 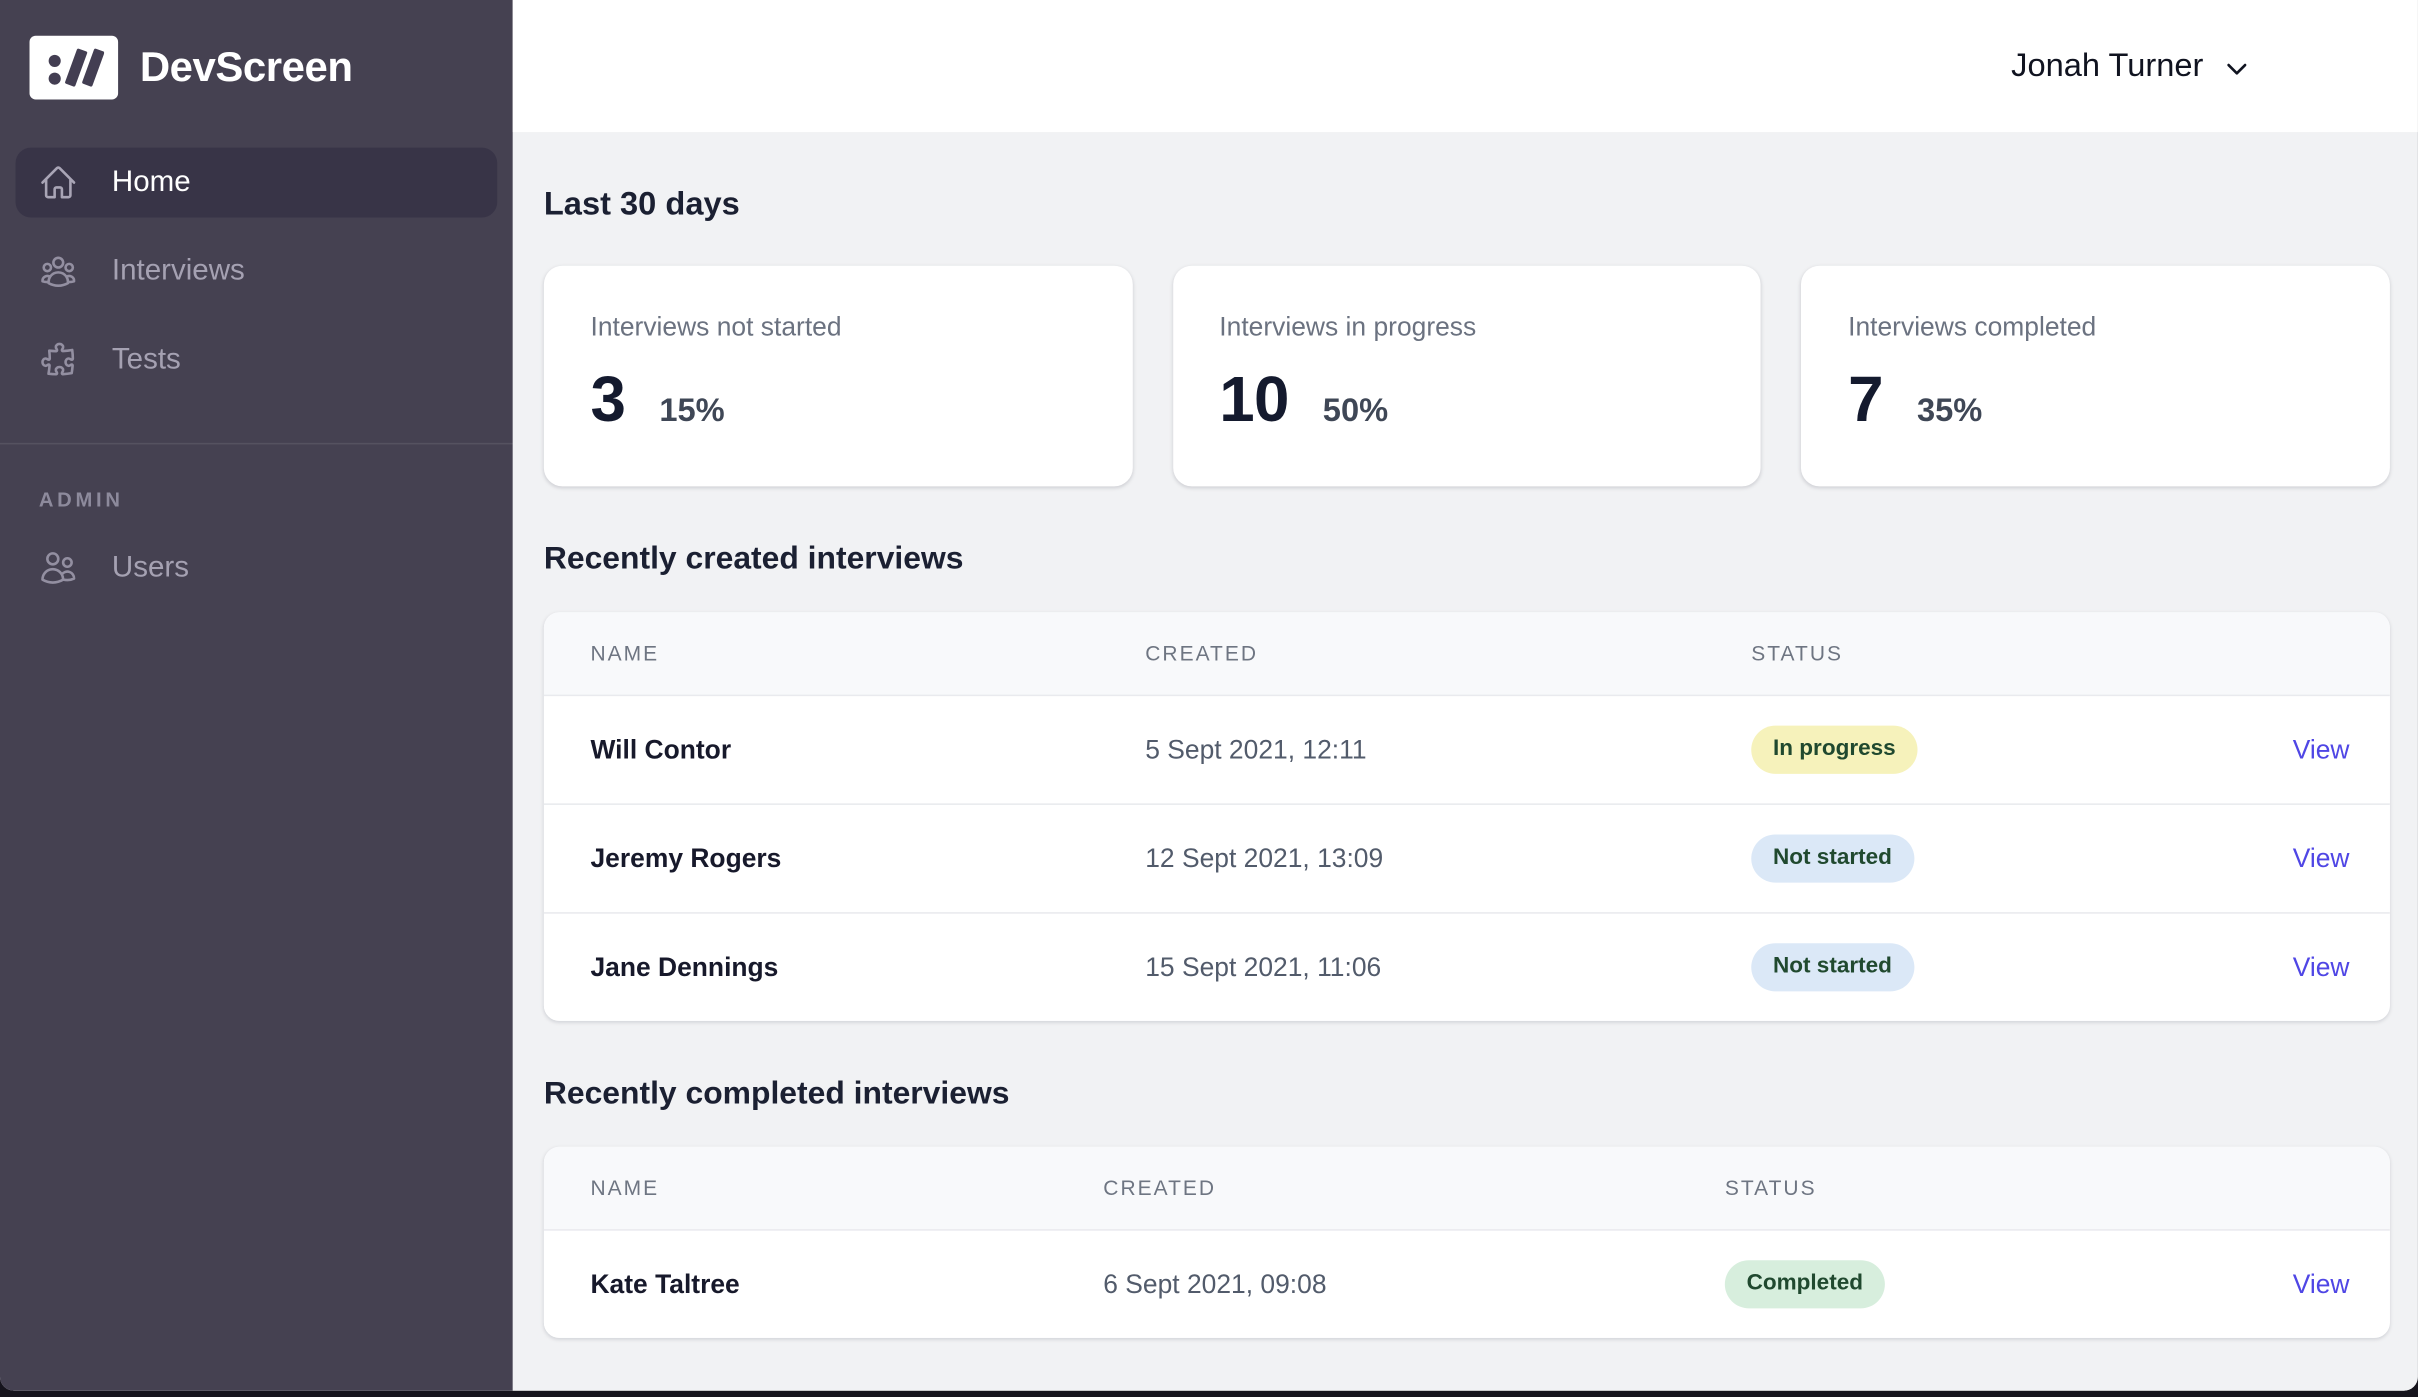 What do you see at coordinates (692, 411) in the screenshot?
I see `stat-percent: 15%` at bounding box center [692, 411].